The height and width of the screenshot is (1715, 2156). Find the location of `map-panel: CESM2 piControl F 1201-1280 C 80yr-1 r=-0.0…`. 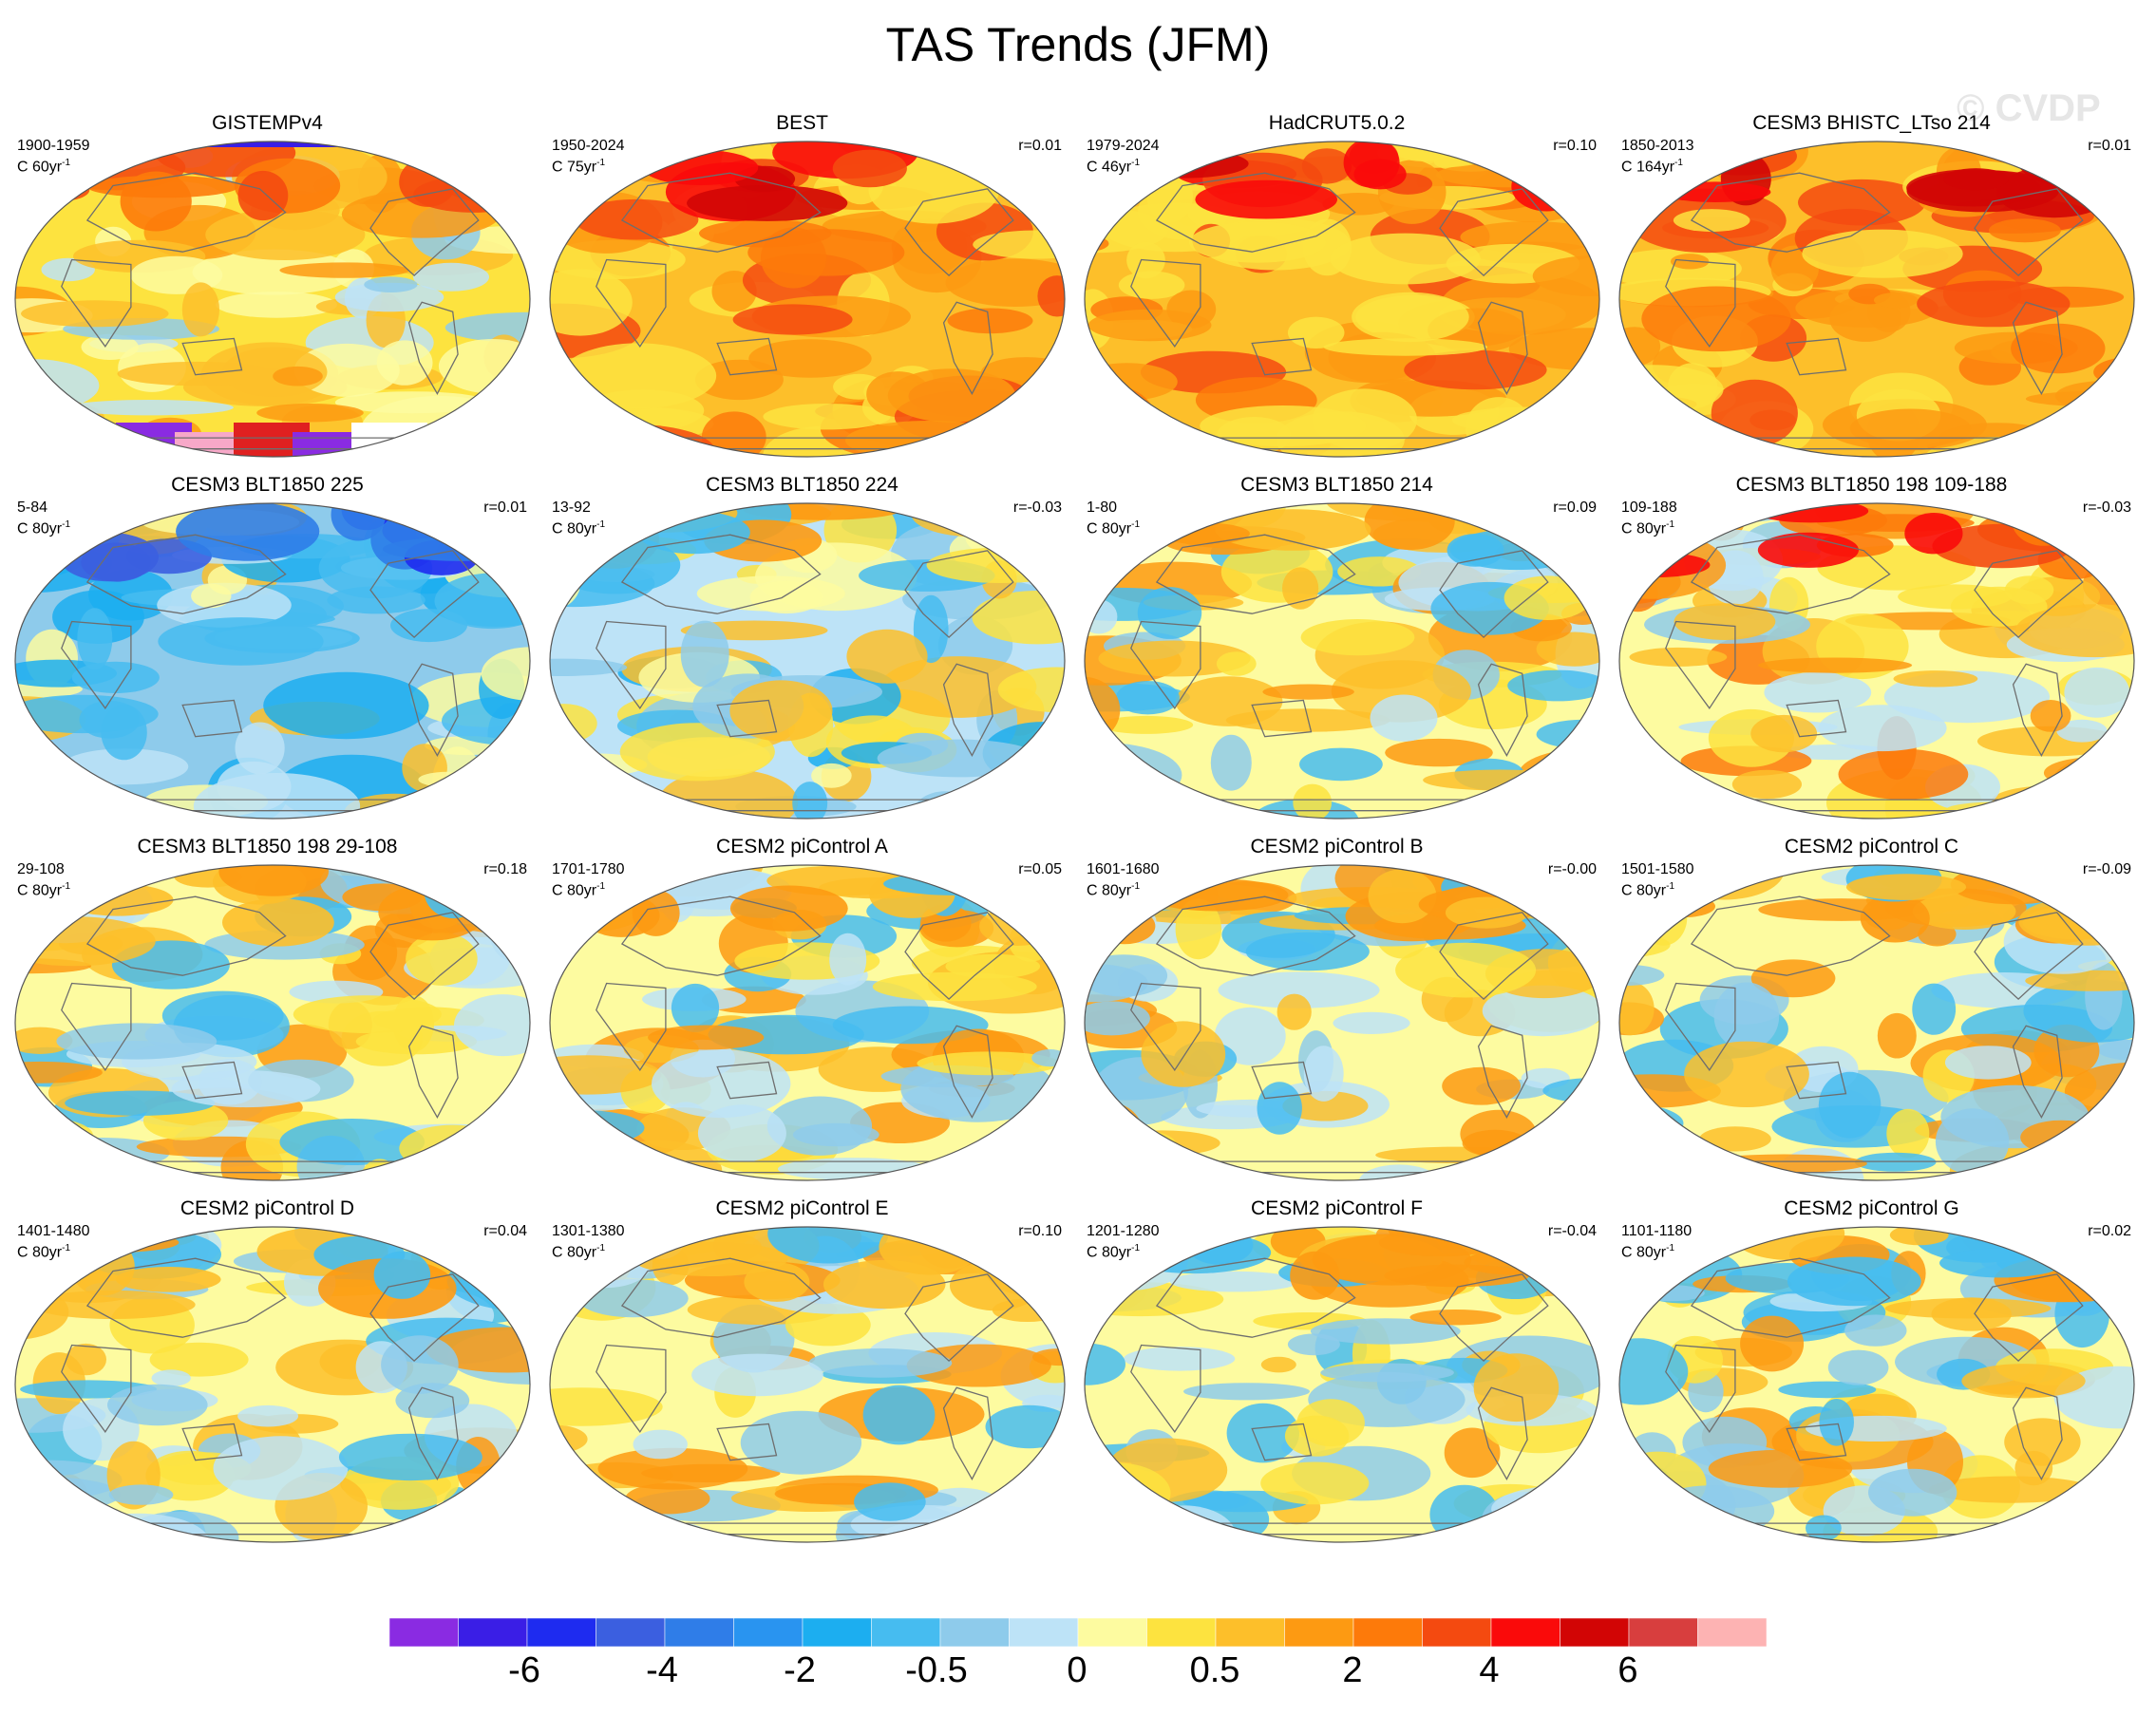

map-panel: CESM2 piControl F 1201-1280 C 80yr-1 r=-0.0… is located at coordinates (1336, 1314).